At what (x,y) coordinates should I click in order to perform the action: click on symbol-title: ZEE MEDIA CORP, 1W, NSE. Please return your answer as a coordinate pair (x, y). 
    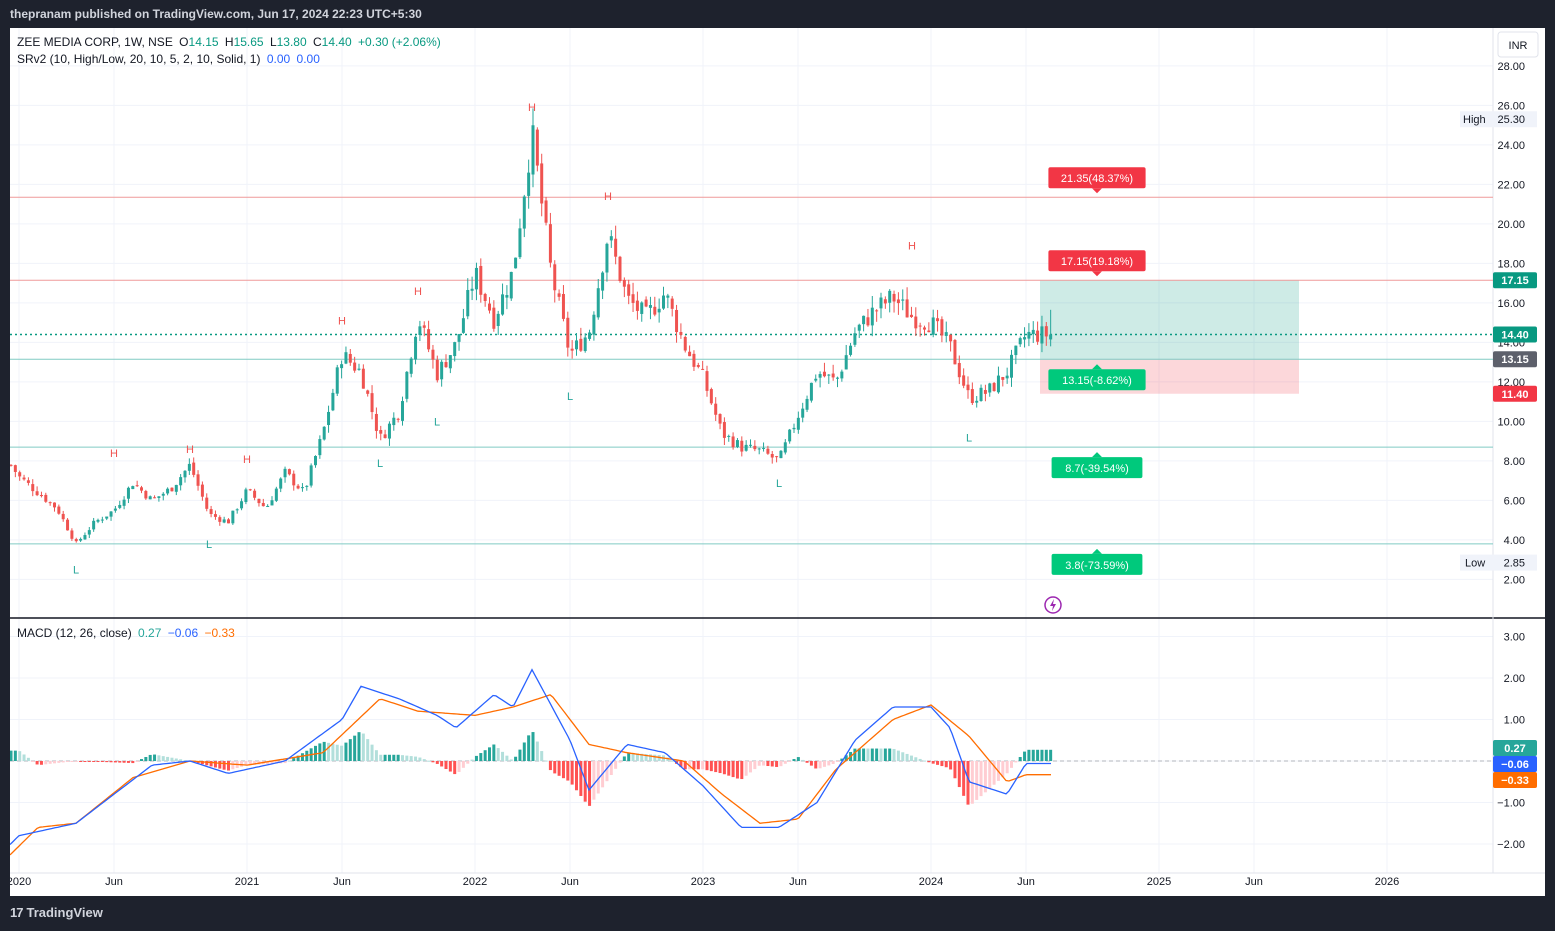
    Looking at the image, I should click on (95, 42).